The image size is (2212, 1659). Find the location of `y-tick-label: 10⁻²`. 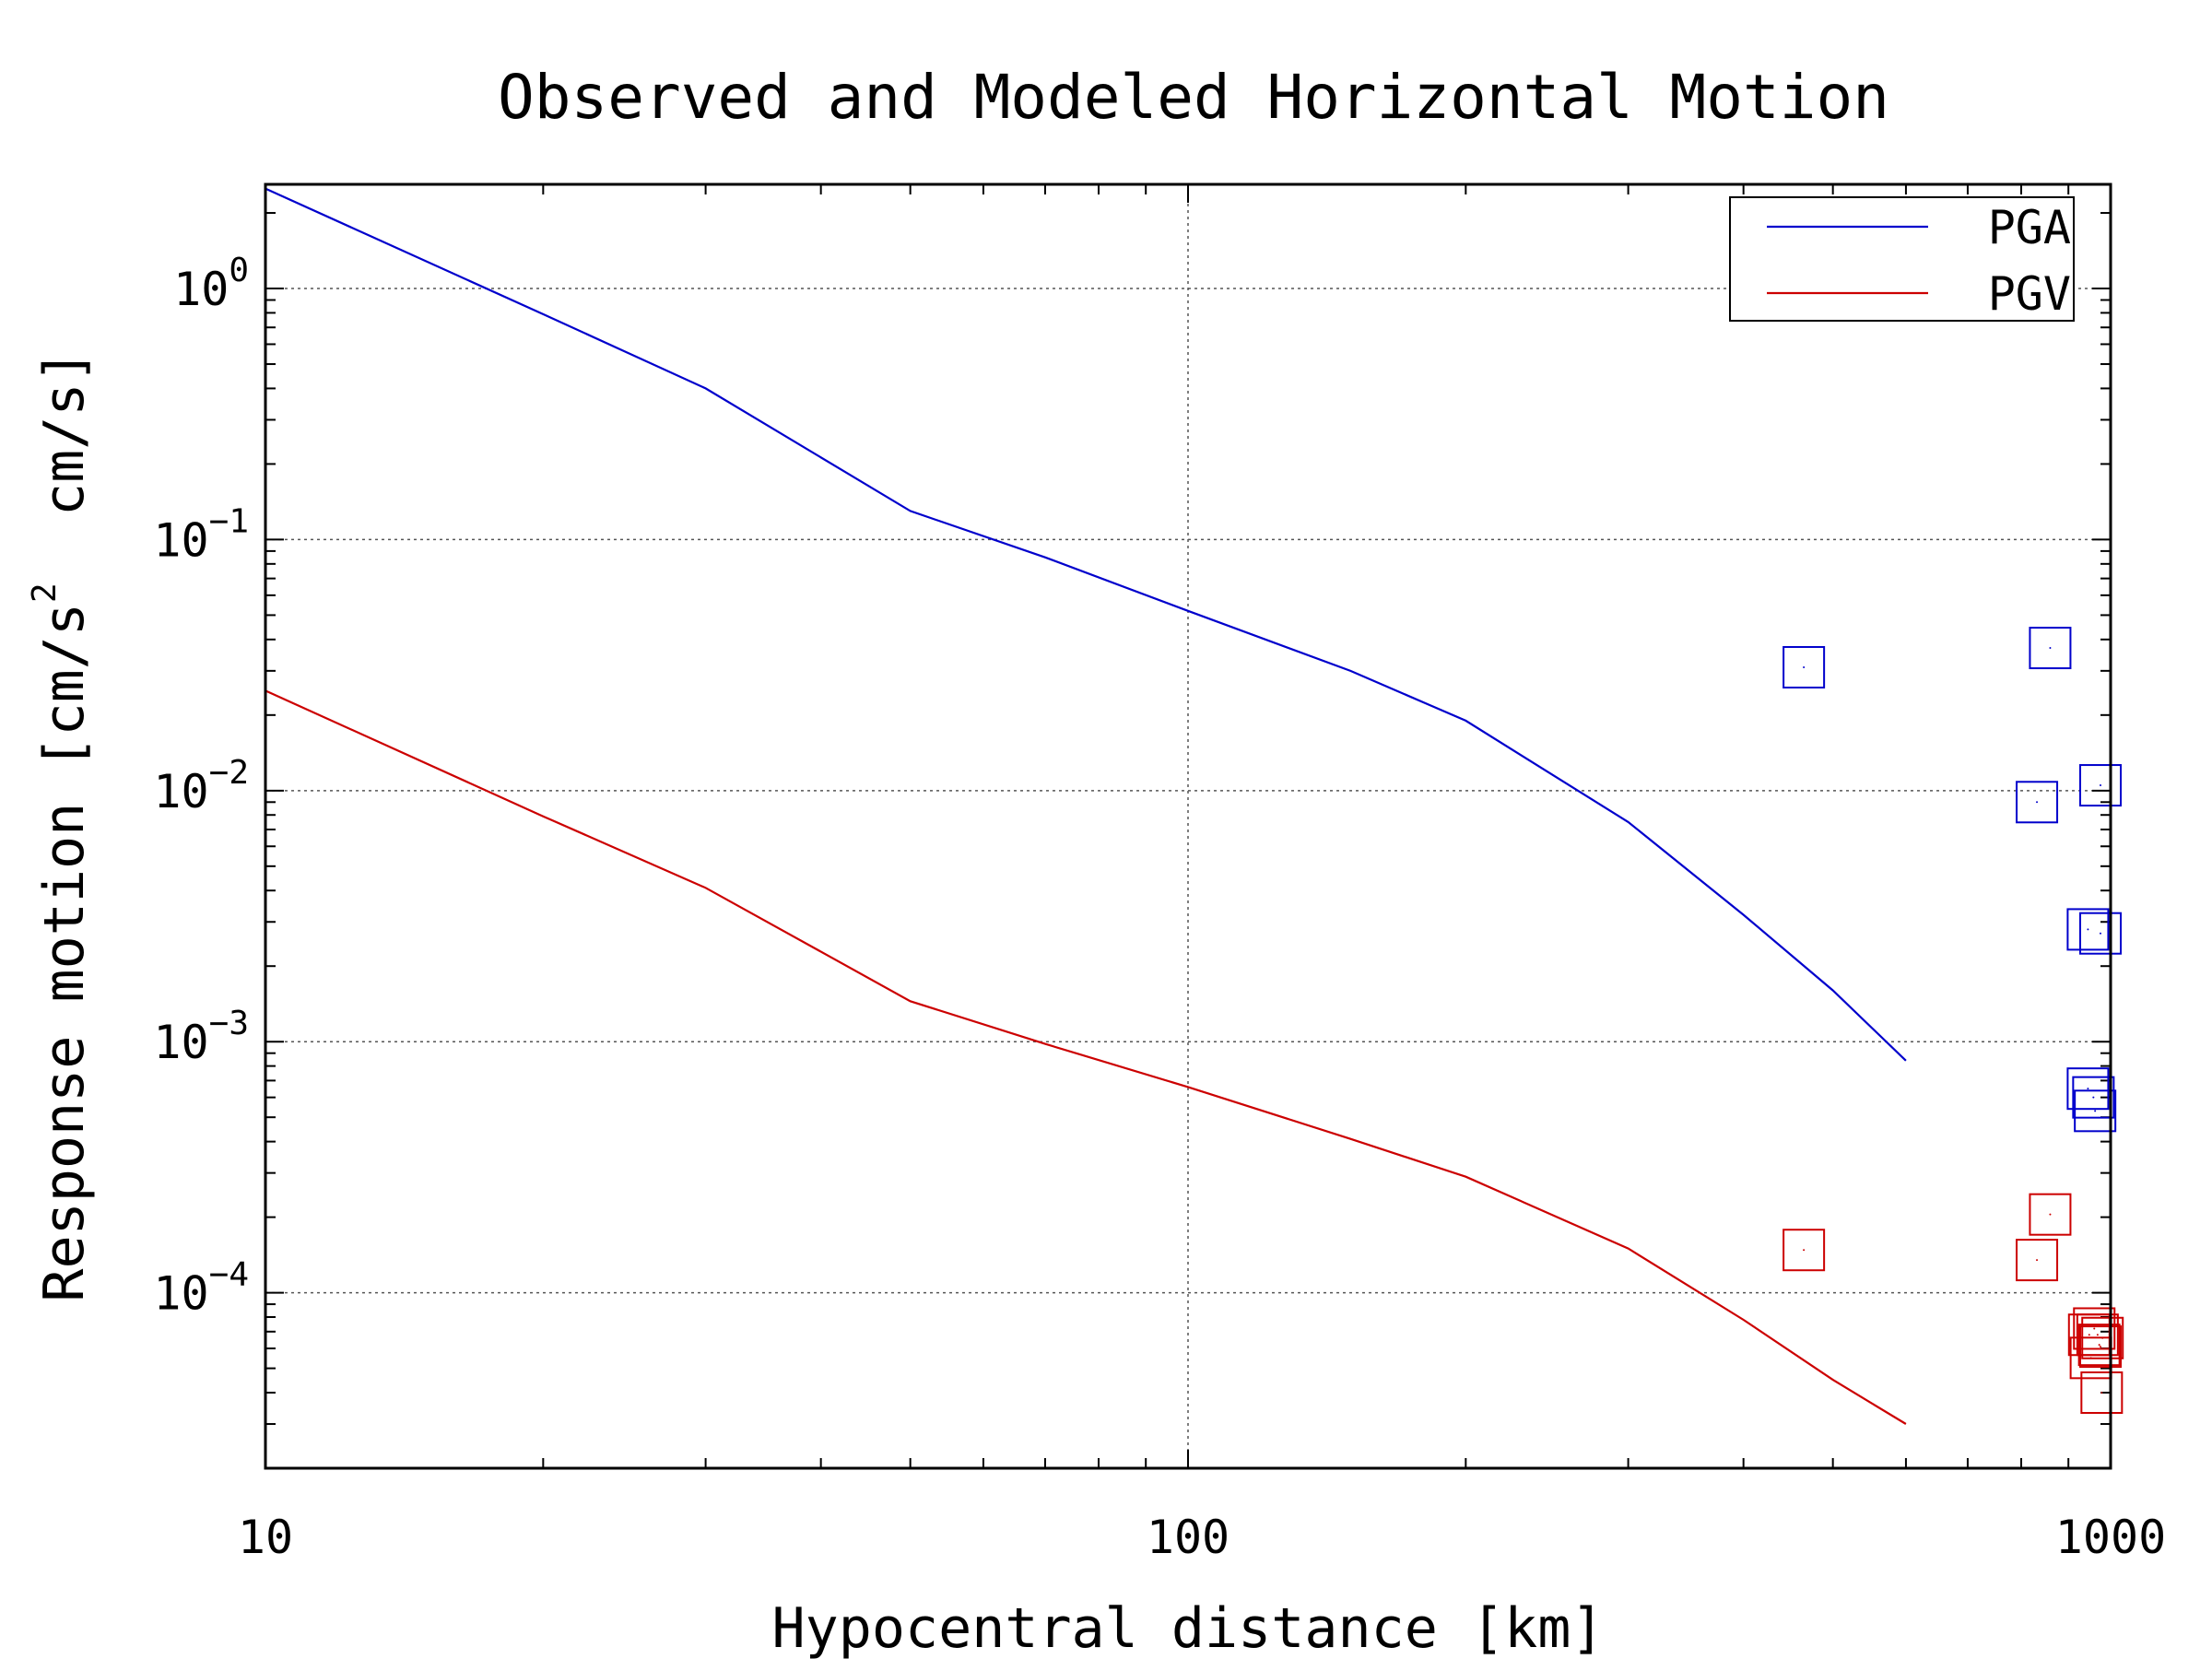

y-tick-label: 10⁻² is located at coordinates (201, 786).